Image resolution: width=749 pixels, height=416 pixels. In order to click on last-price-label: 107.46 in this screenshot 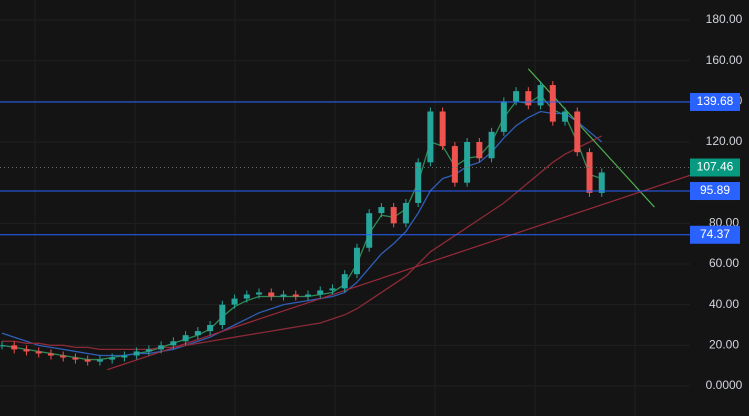, I will do `click(715, 167)`.